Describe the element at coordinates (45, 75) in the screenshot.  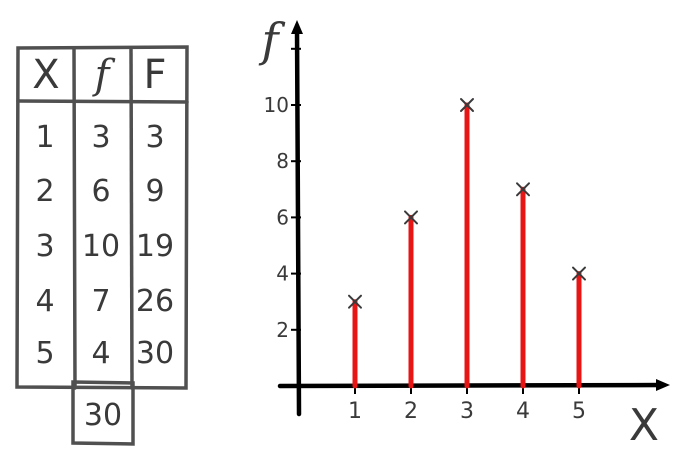
I see `table-header-x: X` at that location.